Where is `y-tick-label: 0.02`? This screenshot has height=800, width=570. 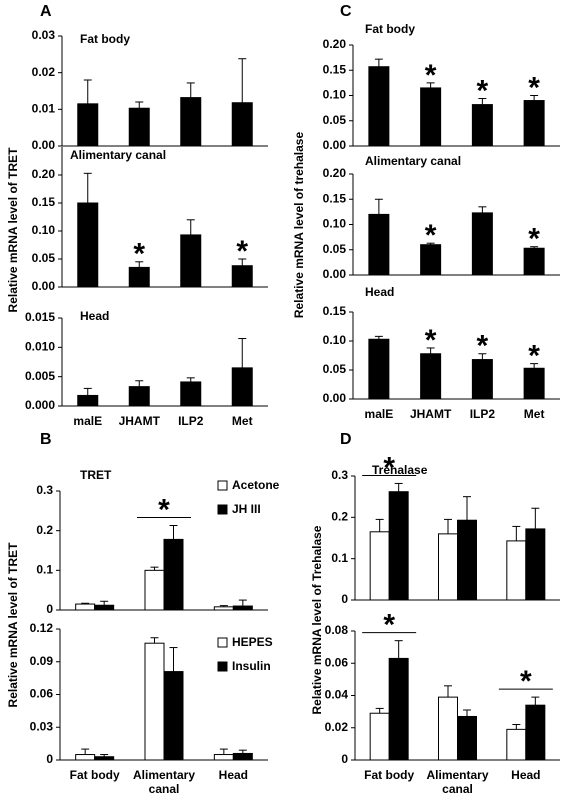
y-tick-label: 0.02 is located at coordinates (44, 72).